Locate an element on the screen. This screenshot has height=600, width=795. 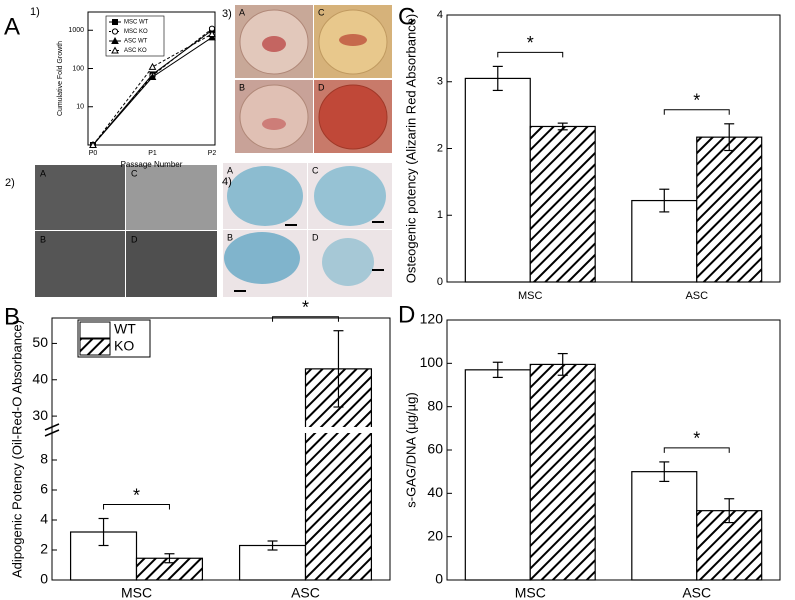
y-tick-label: 80 is located at coordinates (435, 405).